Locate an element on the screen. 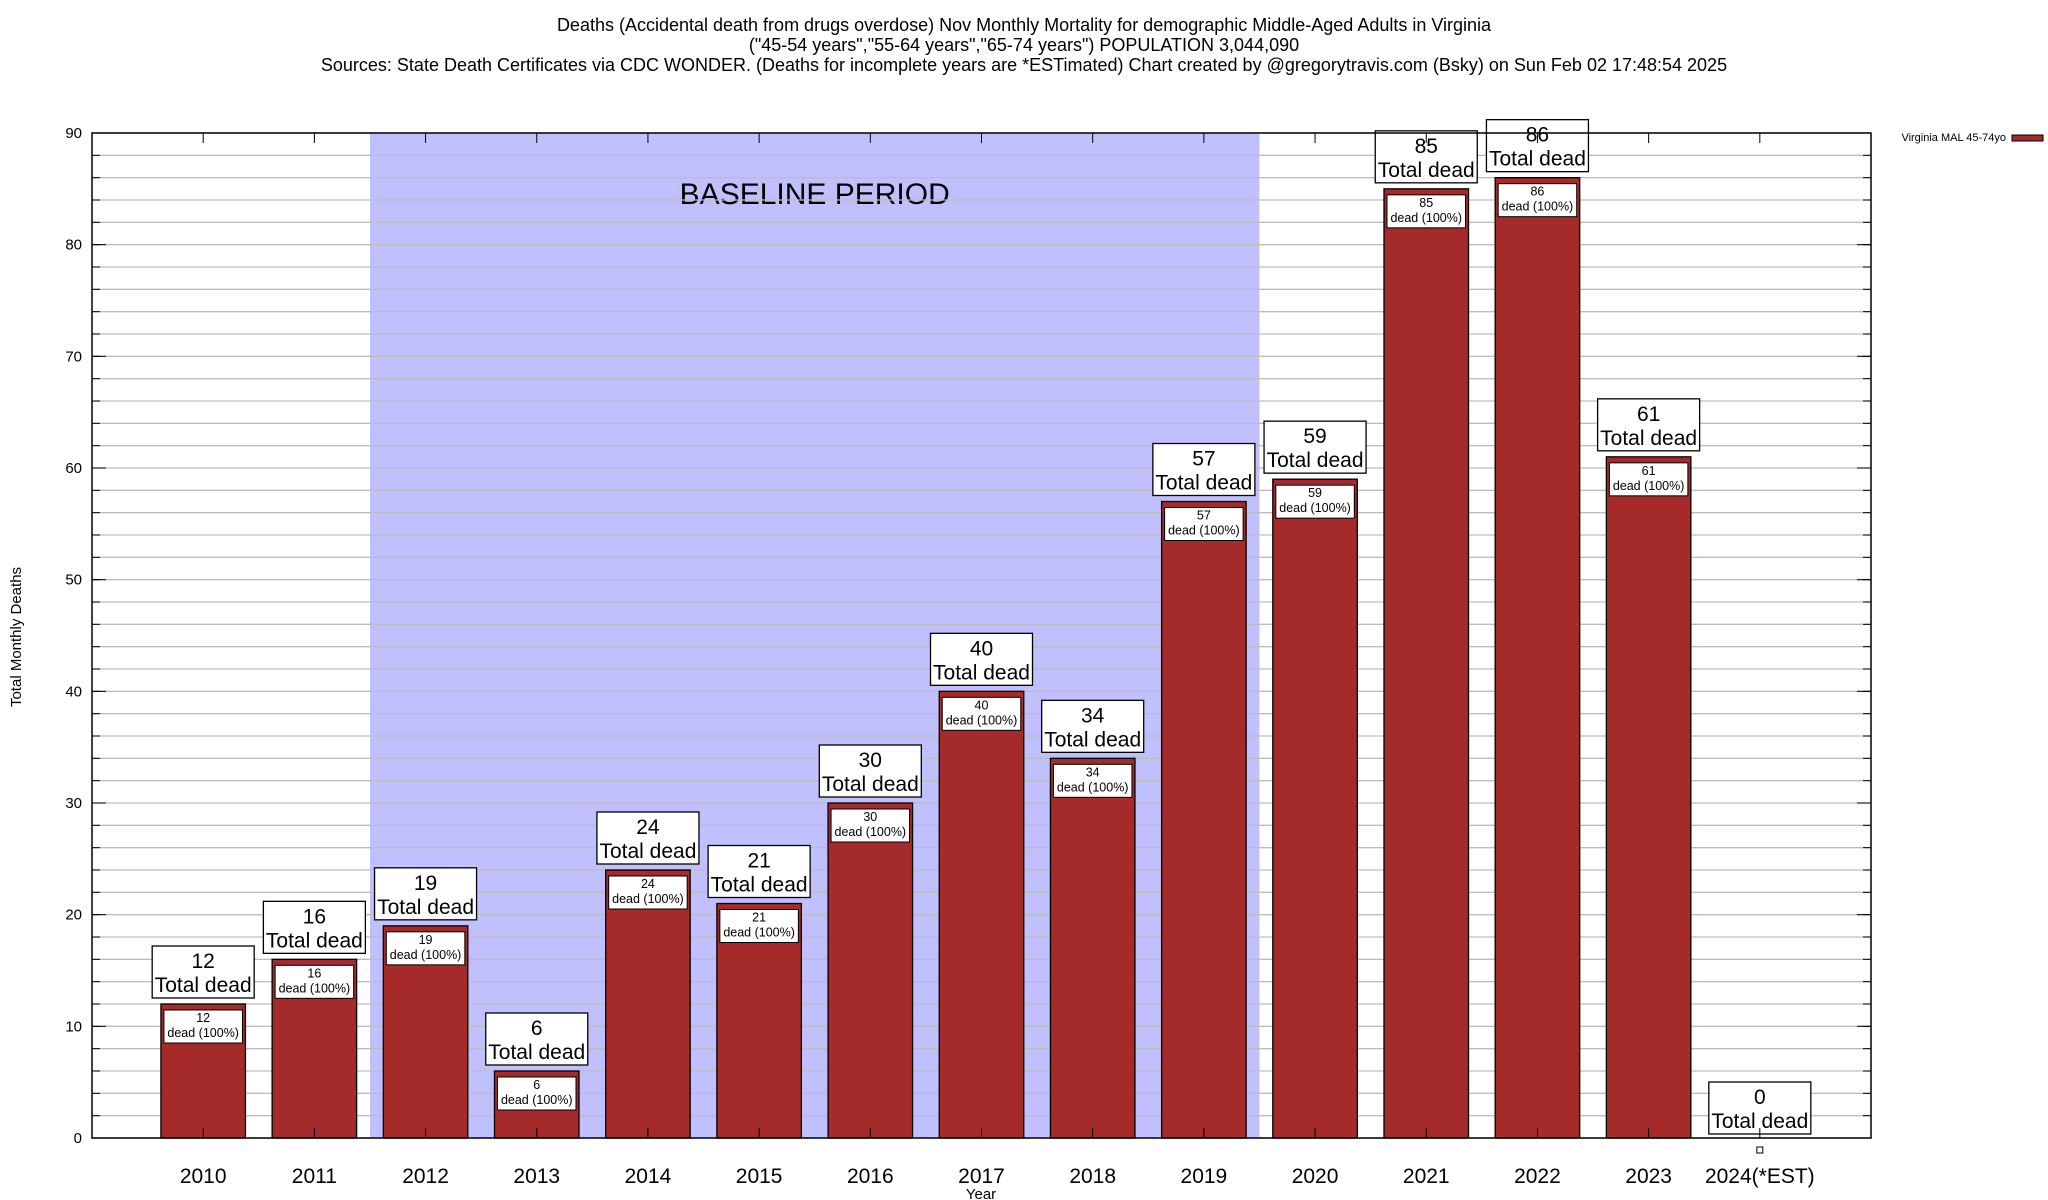 Image resolution: width=2048 pixels, height=1200 pixels. x-tick-label: 2019 is located at coordinates (1204, 1176).